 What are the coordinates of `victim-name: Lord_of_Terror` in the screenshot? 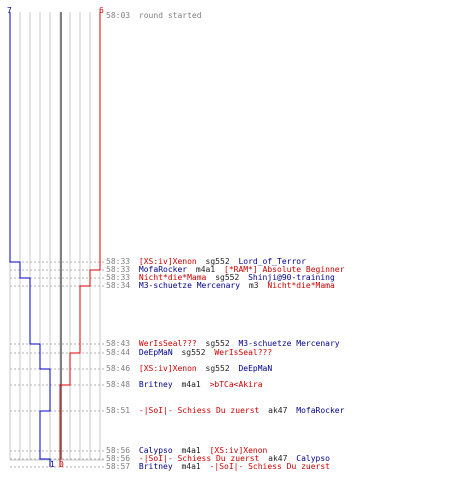 It's located at (272, 261).